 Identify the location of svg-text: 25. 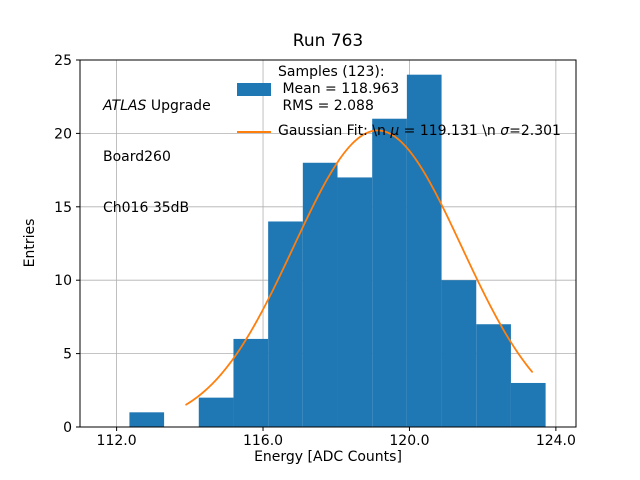
(63, 61).